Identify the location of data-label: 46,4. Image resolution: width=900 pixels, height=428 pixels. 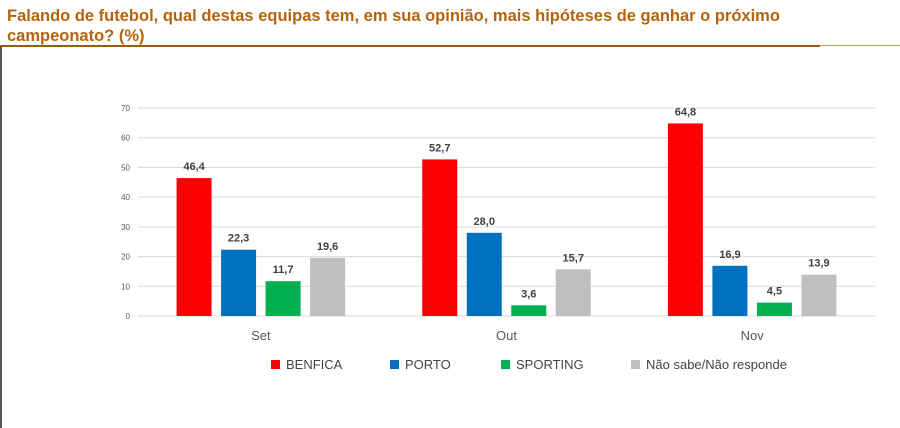
(194, 167).